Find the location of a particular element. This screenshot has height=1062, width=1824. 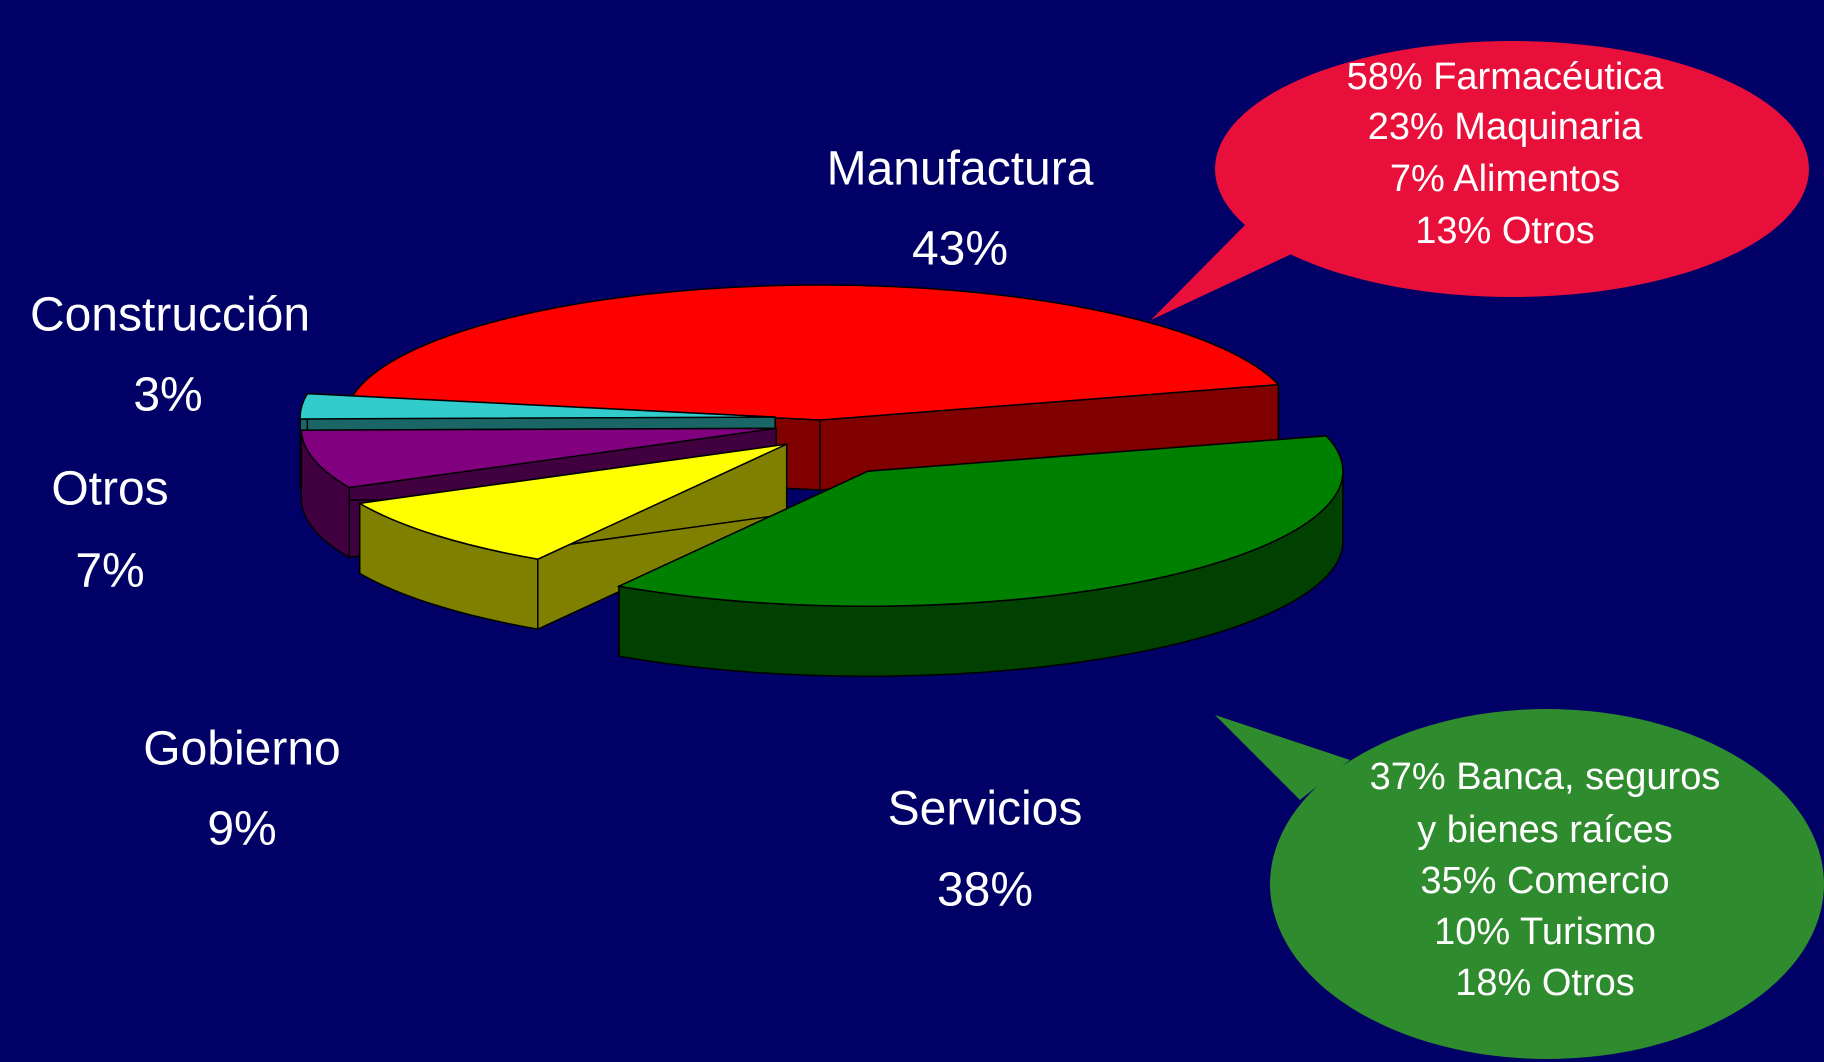

callout-text: 35% Comercio is located at coordinates (1544, 881).